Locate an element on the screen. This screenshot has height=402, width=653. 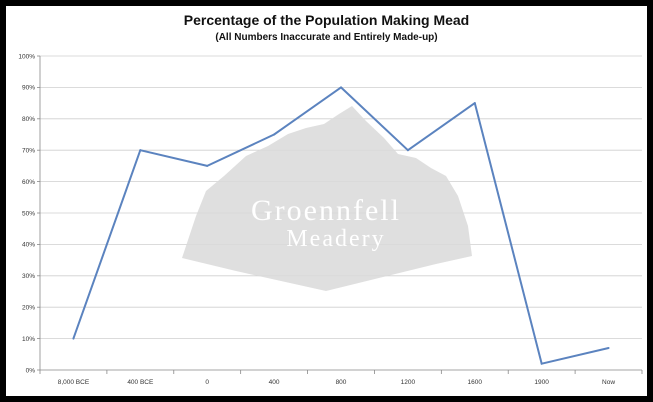
x-tick-label: 1900 is located at coordinates (541, 382).